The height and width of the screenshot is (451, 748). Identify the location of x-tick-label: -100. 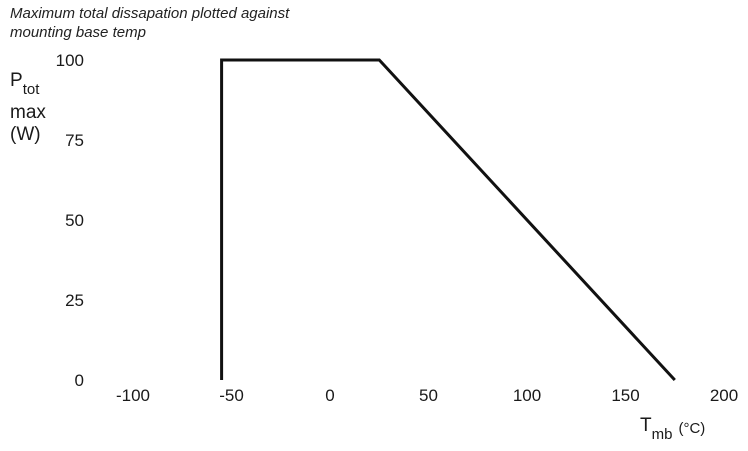
(133, 395).